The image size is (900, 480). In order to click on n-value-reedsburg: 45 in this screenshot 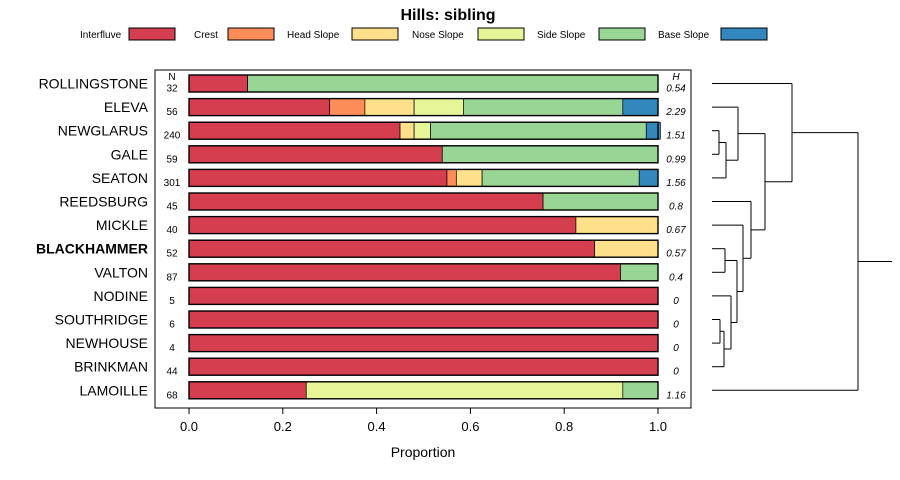, I will do `click(172, 207)`.